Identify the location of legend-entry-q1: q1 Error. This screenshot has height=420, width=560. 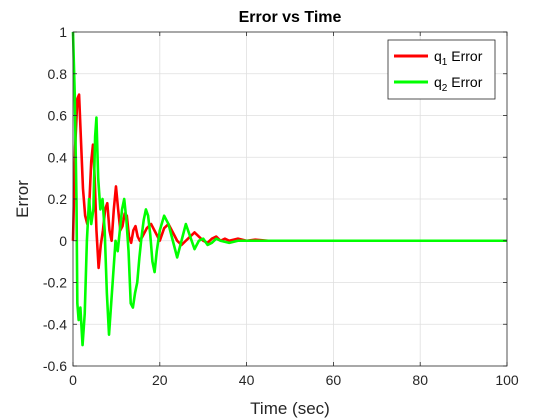
(458, 58).